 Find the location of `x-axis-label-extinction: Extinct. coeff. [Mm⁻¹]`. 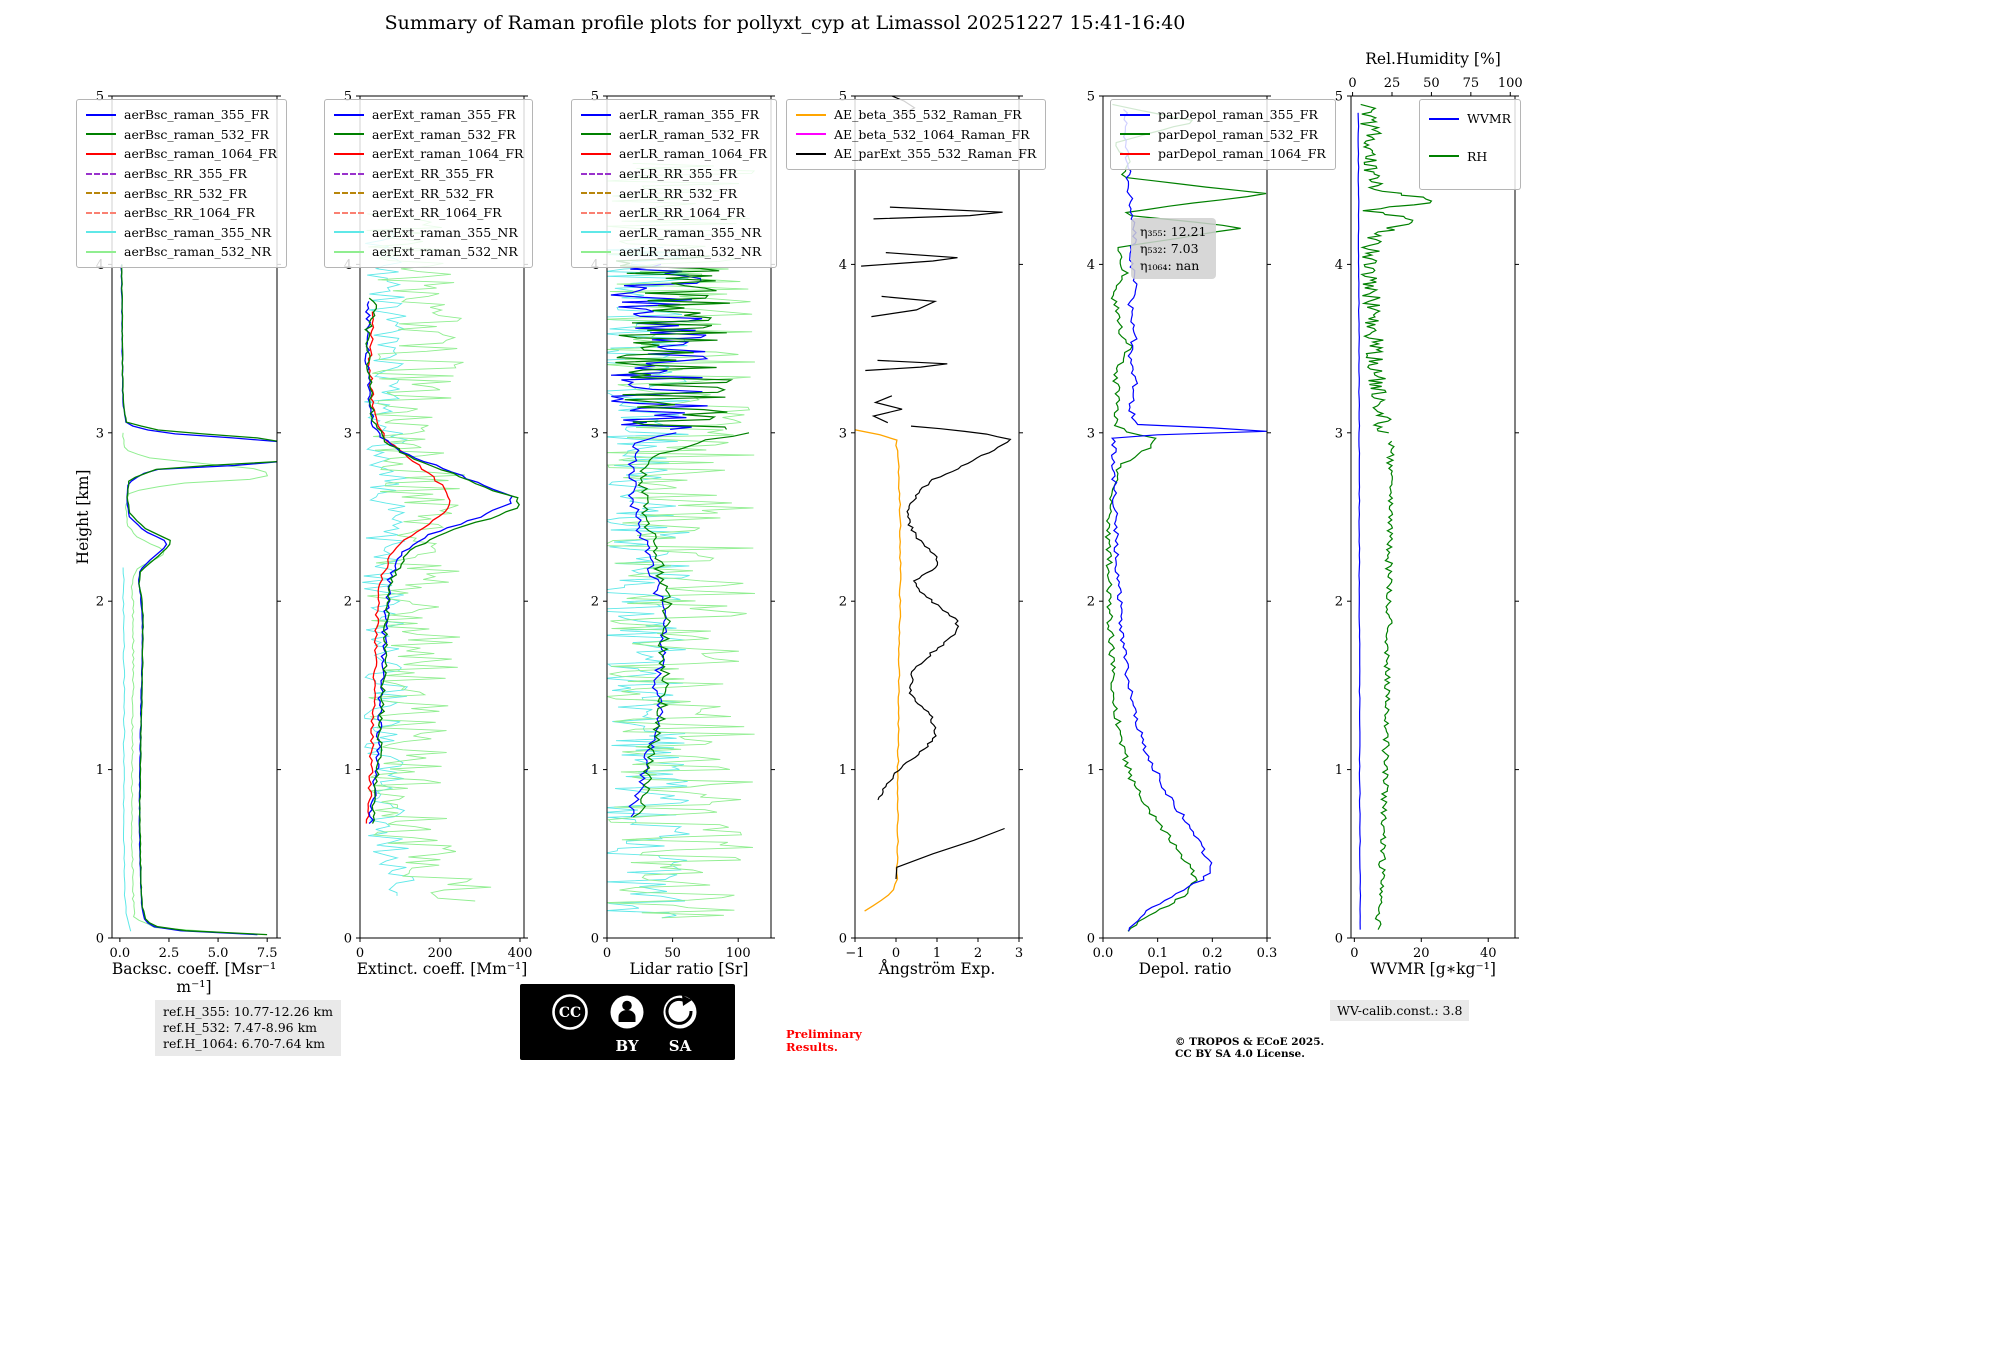

x-axis-label-extinction: Extinct. coeff. [Mm⁻¹] is located at coordinates (442, 969).